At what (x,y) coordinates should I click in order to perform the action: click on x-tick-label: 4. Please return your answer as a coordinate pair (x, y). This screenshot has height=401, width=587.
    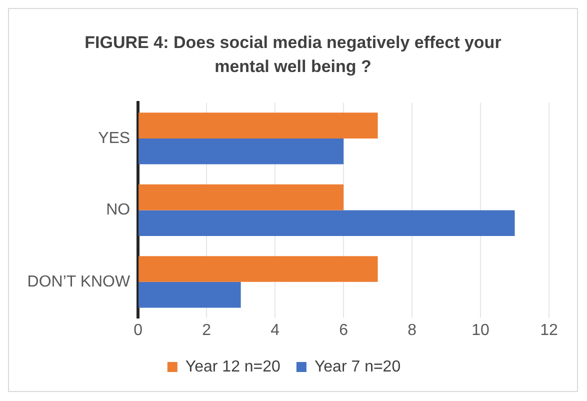
    Looking at the image, I should click on (275, 330).